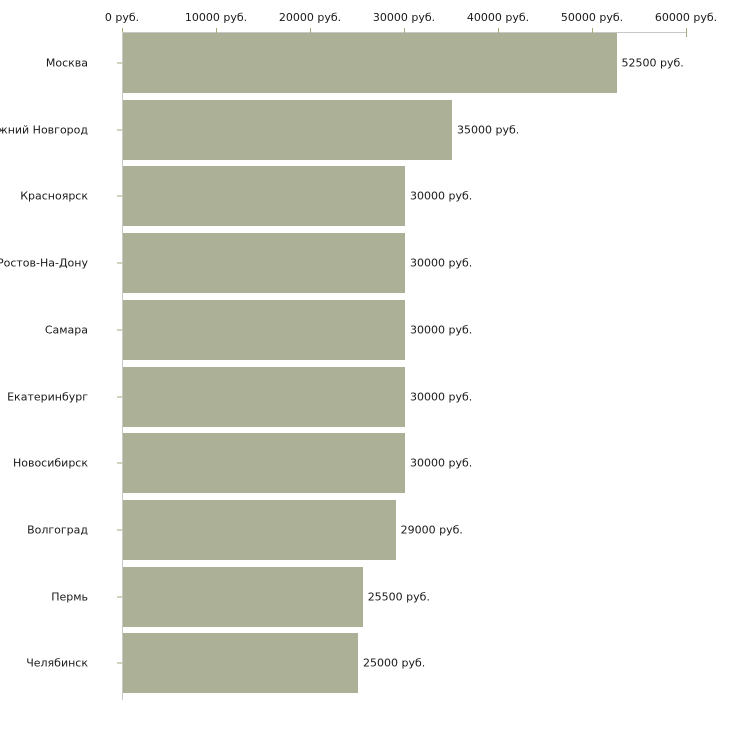 The image size is (730, 730). What do you see at coordinates (122, 17) in the screenshot?
I see `x-axis-tick-label: 0 руб.` at bounding box center [122, 17].